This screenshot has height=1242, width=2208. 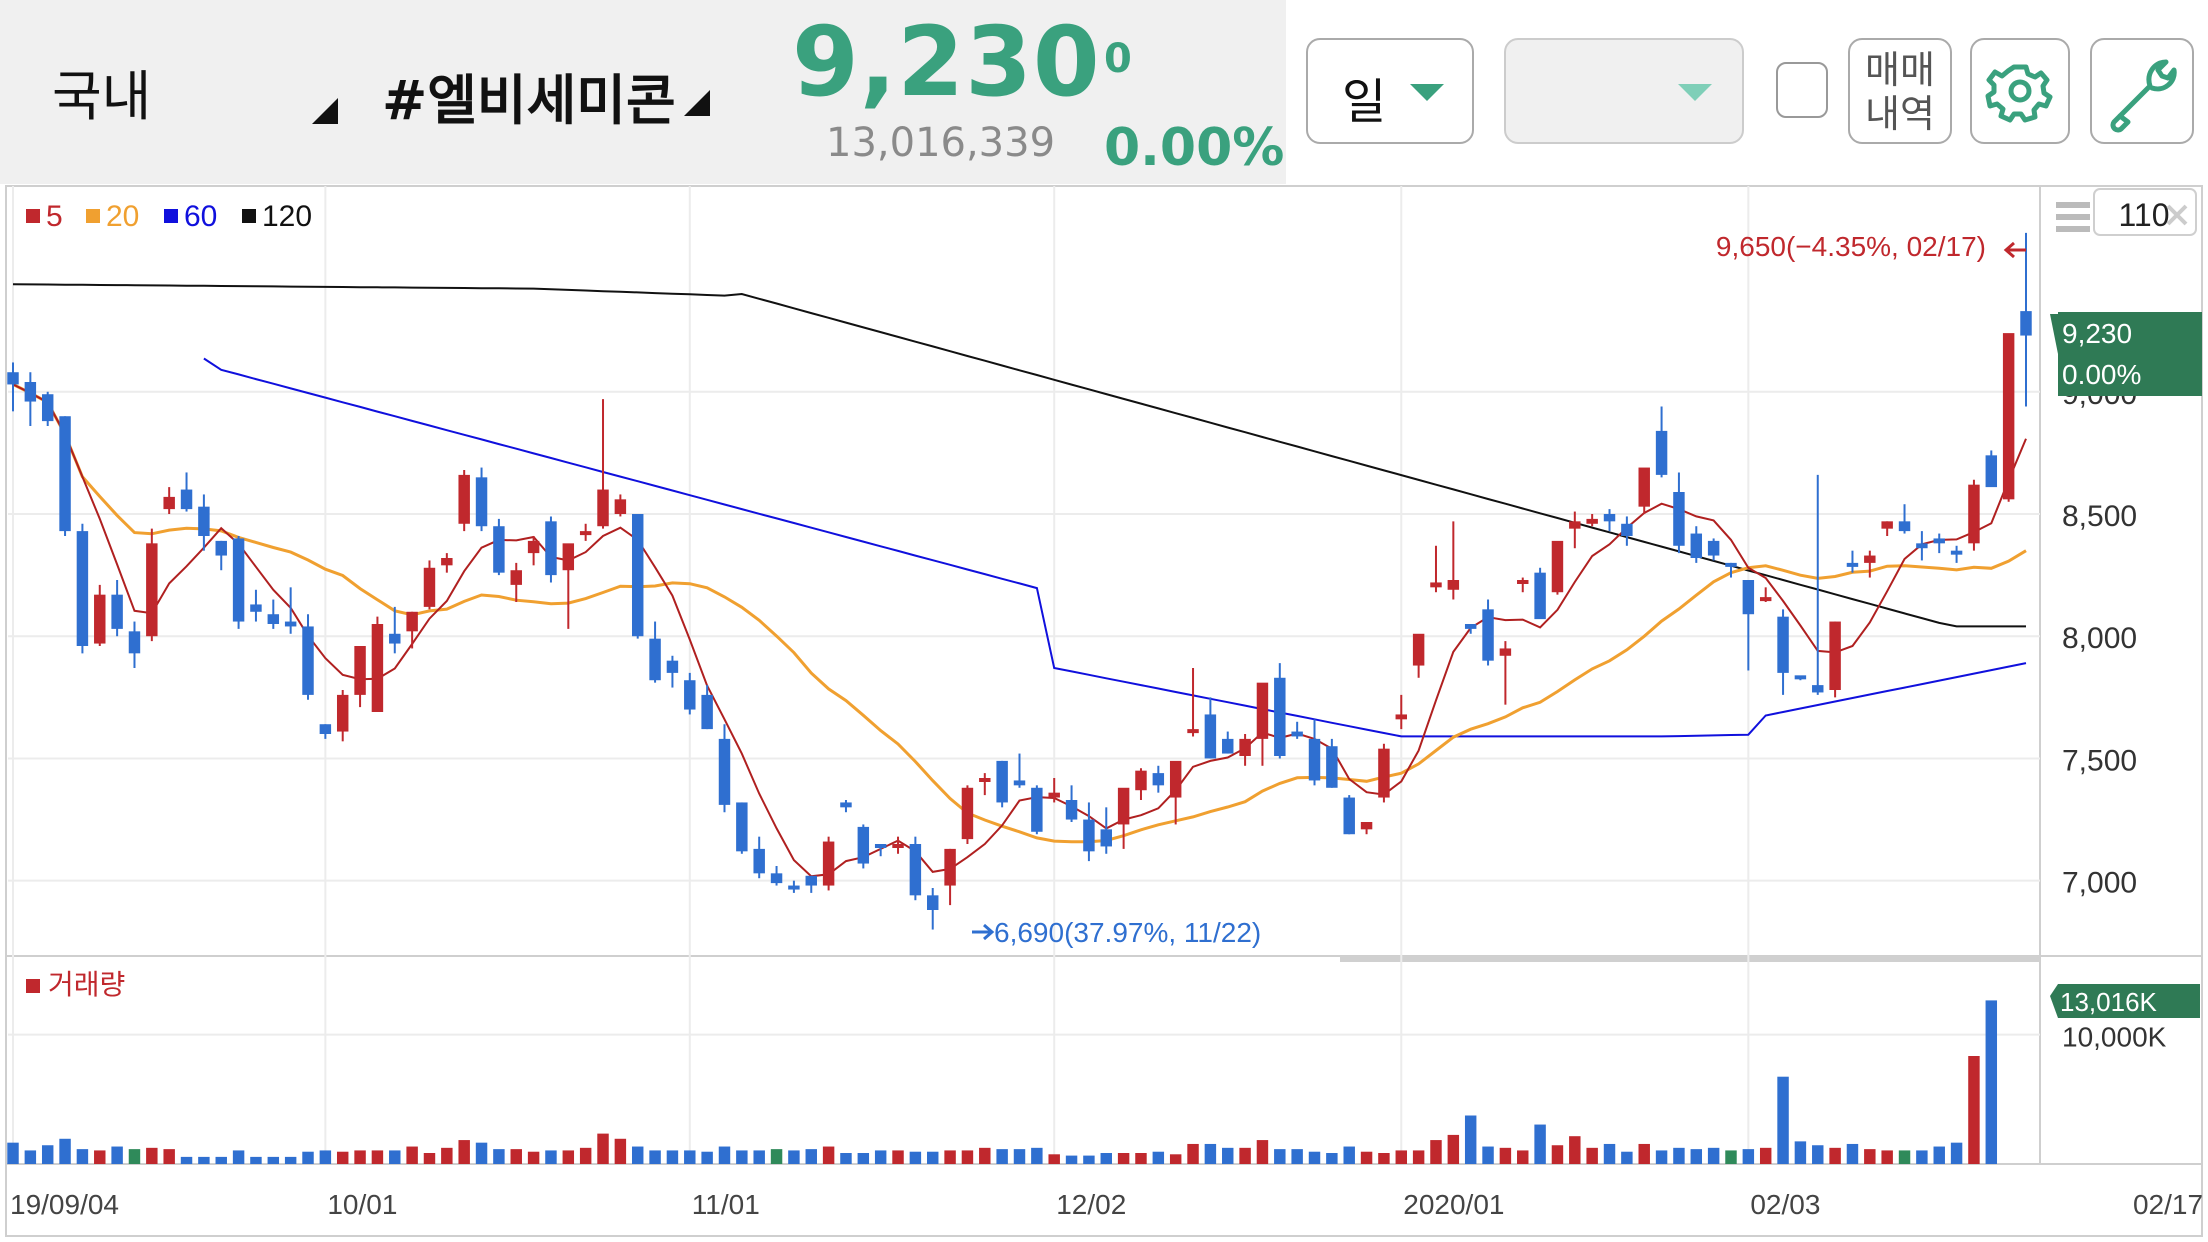 I want to click on market-dropdown-triangle-icon, so click(x=325, y=111).